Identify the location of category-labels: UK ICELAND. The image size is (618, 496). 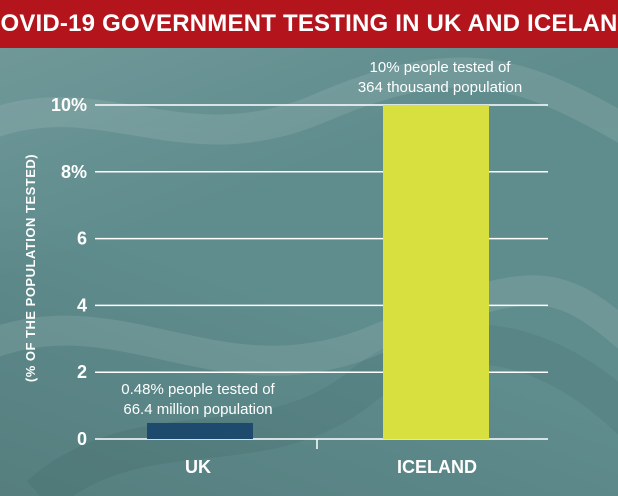
(331, 467).